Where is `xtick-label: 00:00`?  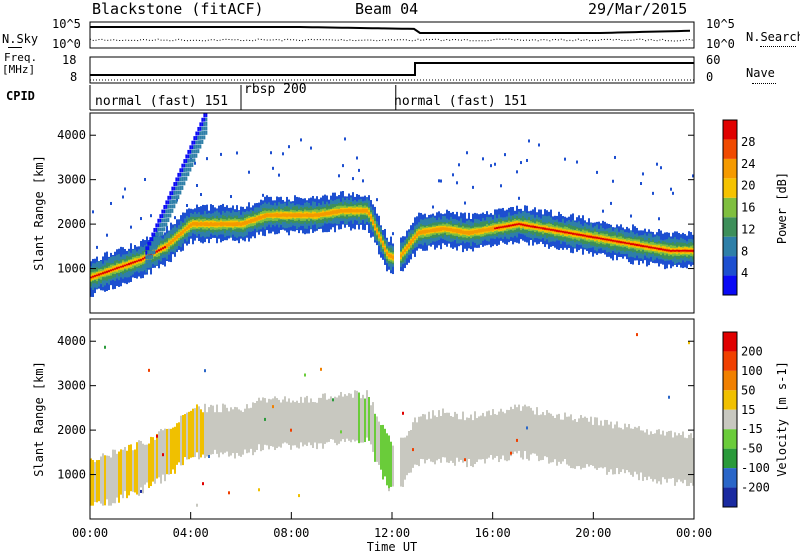
xtick-label: 00:00 is located at coordinates (694, 533).